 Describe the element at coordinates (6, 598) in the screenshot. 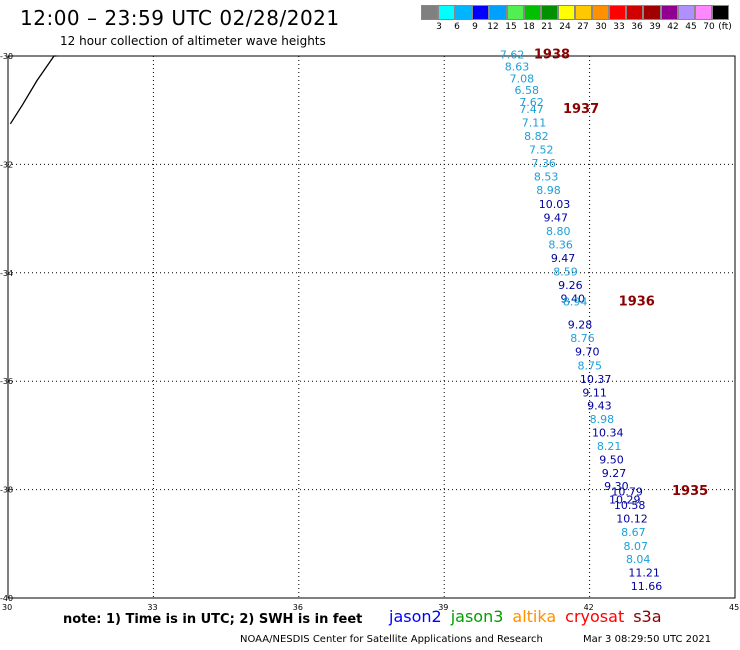

I see `latitude-tick-label: -40` at that location.